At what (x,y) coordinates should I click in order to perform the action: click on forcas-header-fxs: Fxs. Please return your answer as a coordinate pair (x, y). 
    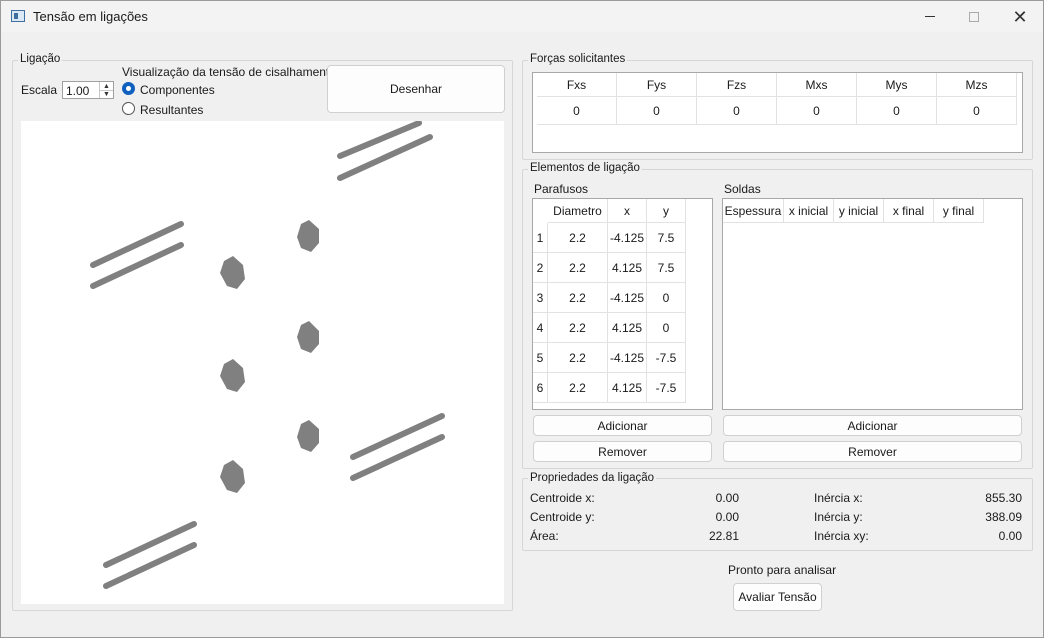
    Looking at the image, I should click on (577, 85).